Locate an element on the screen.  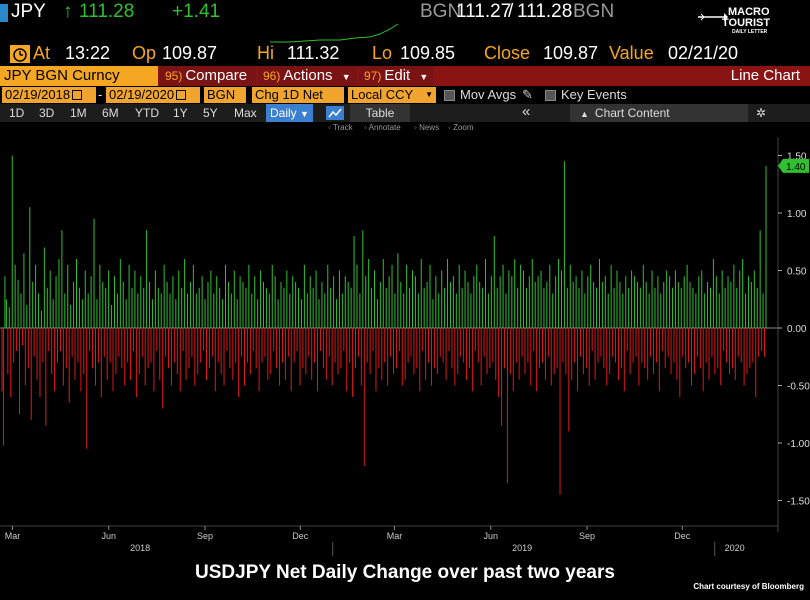
mov-avgs-label: Mov Avgs is located at coordinates (488, 94).